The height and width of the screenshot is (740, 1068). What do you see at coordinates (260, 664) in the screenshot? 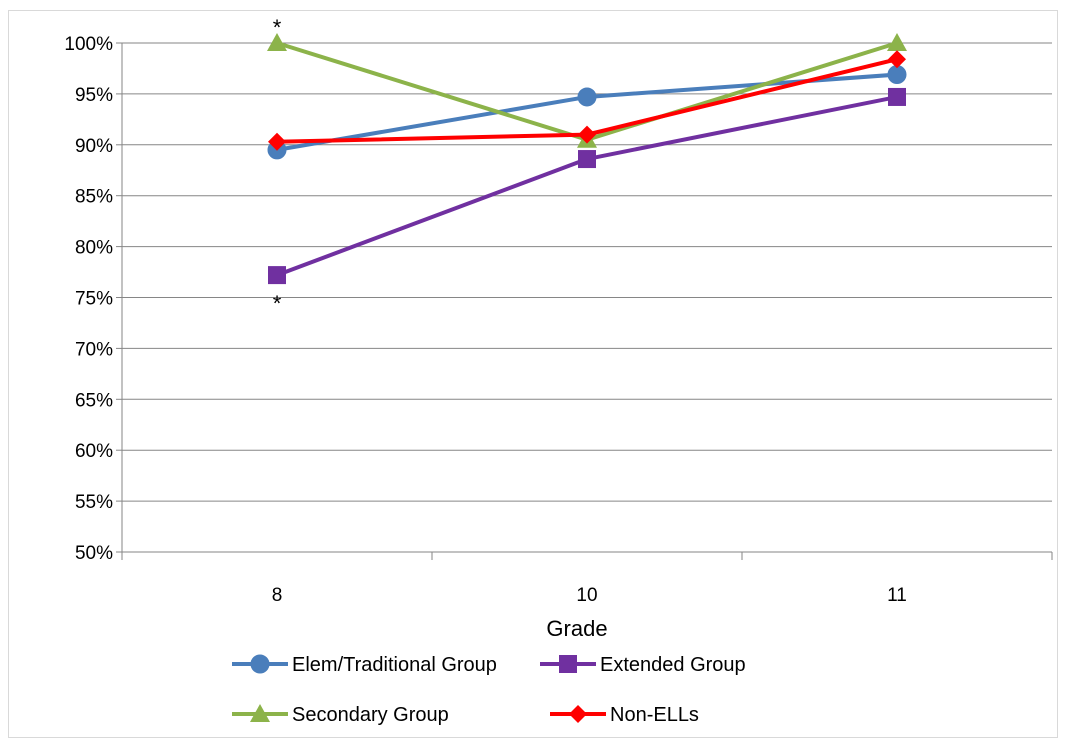
I see `legend-marker-elem-traditional-group` at bounding box center [260, 664].